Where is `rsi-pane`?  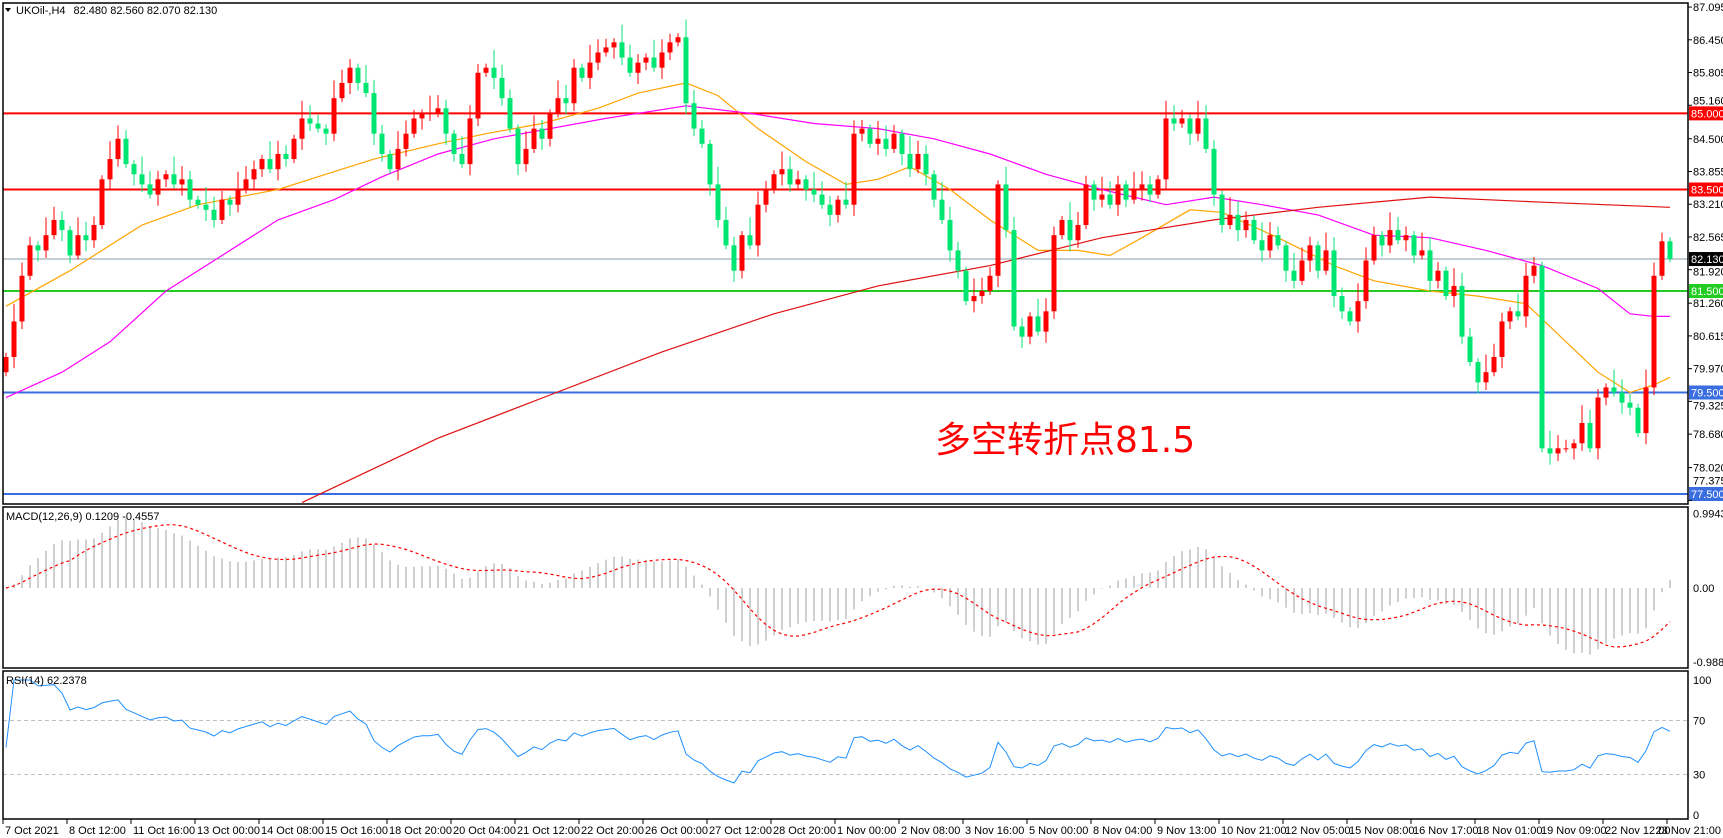
rsi-pane is located at coordinates (845, 731).